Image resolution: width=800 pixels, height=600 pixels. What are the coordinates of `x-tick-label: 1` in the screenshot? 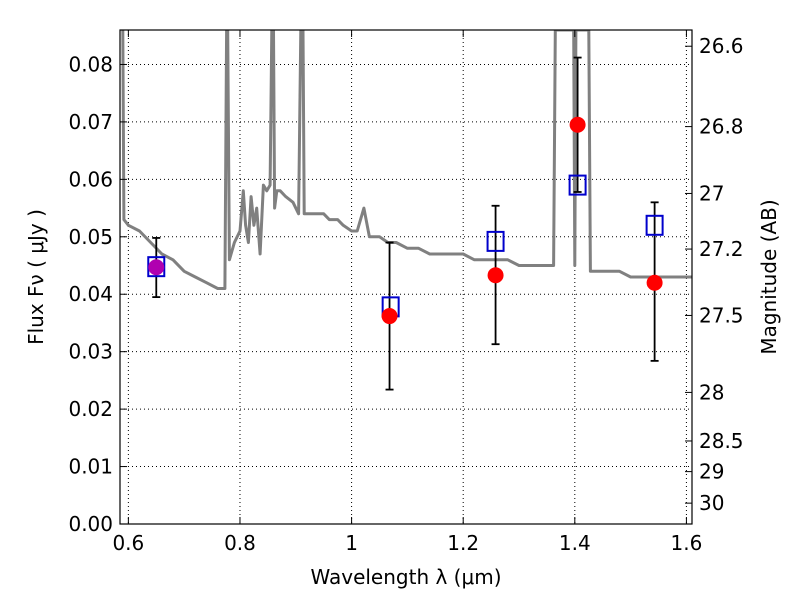 It's located at (351, 543).